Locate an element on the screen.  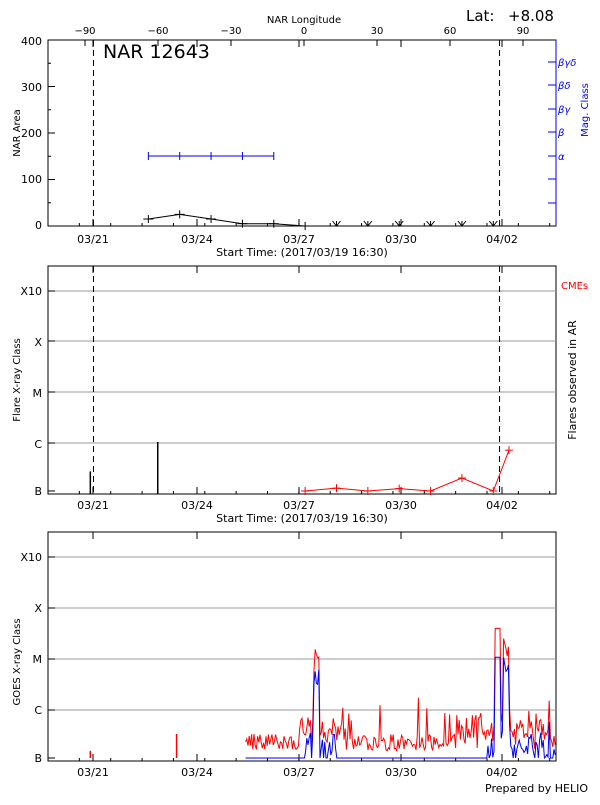
goes-y-tick-label: X10 is located at coordinates (31, 557).